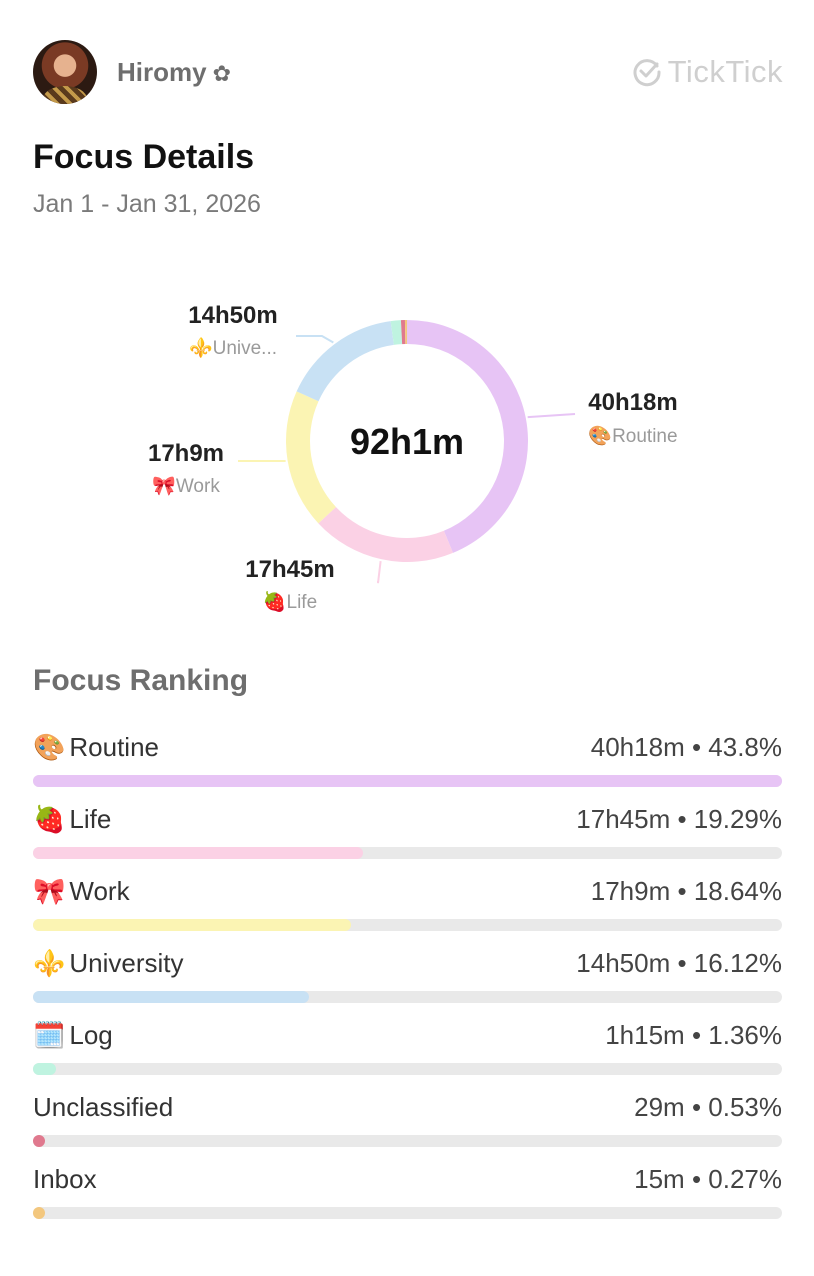  I want to click on ranking-label: 🎀 Work, so click(81, 891).